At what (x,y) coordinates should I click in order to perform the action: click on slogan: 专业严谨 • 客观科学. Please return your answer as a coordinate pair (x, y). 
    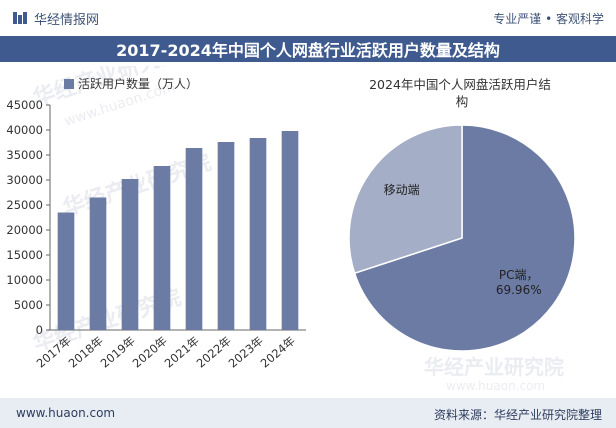
    Looking at the image, I should click on (548, 19).